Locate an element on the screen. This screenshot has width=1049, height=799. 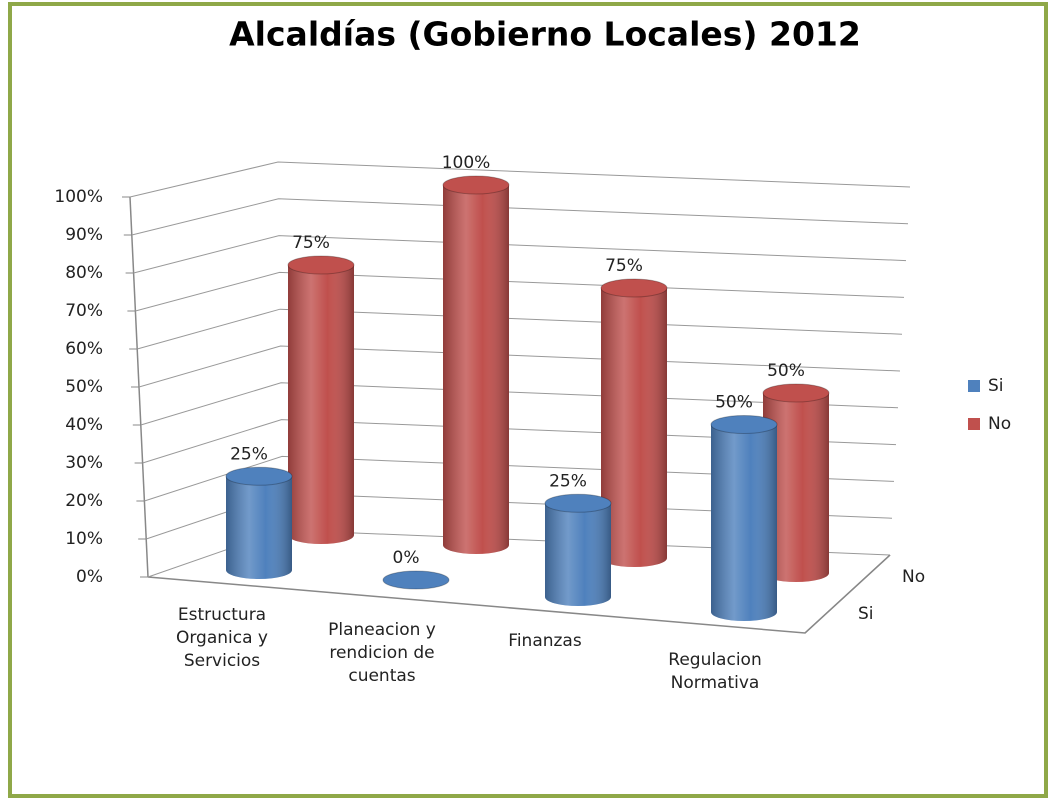
y-tick-label: 0% is located at coordinates (89, 577).